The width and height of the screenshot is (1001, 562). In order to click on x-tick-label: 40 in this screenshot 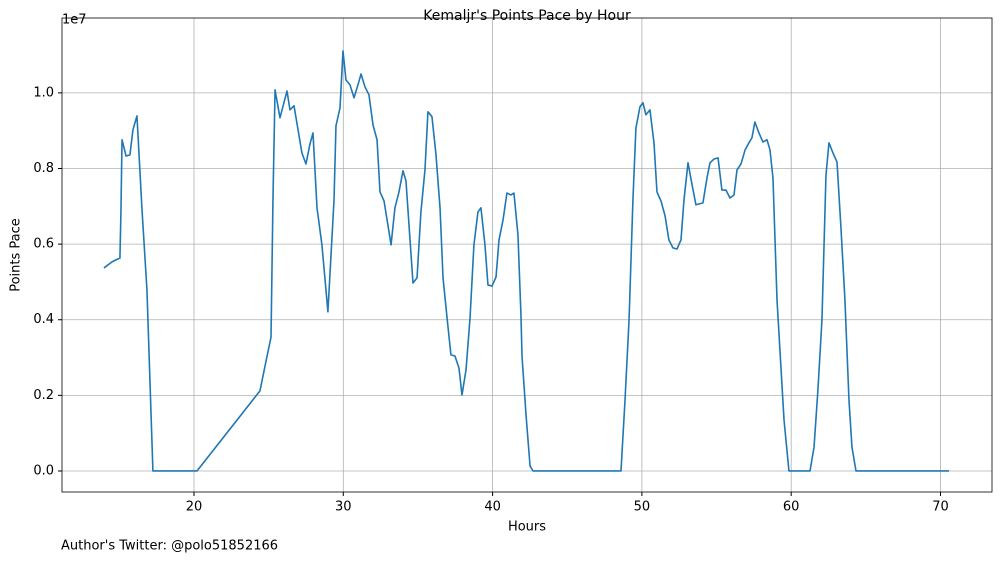, I will do `click(492, 507)`.